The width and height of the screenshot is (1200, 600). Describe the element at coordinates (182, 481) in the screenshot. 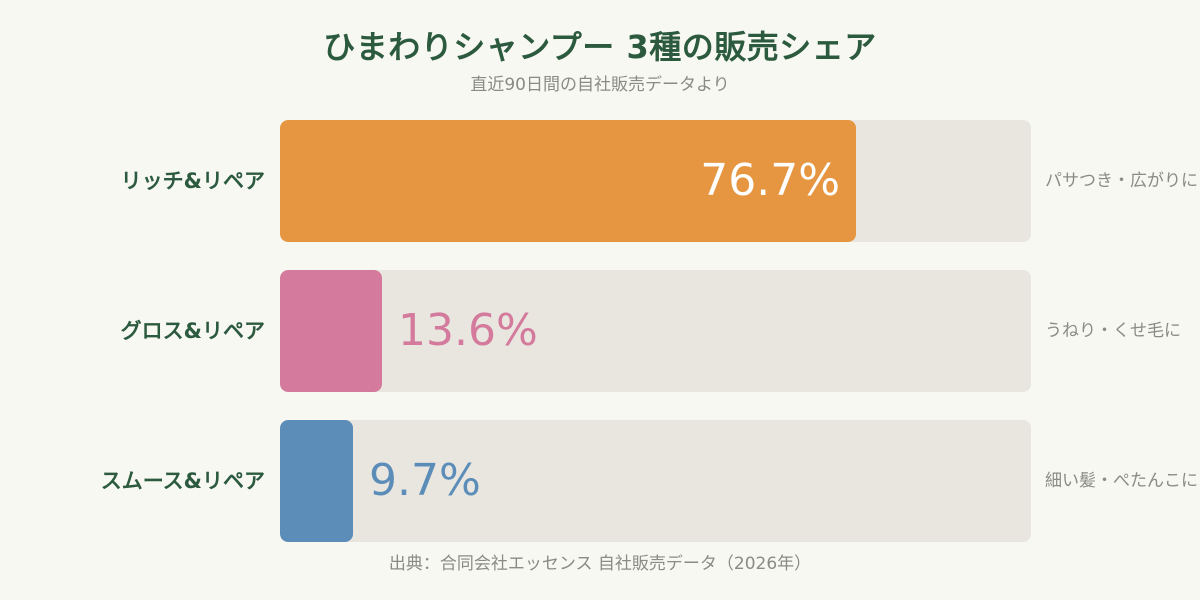

I see `category-label: スムース&リペア` at that location.